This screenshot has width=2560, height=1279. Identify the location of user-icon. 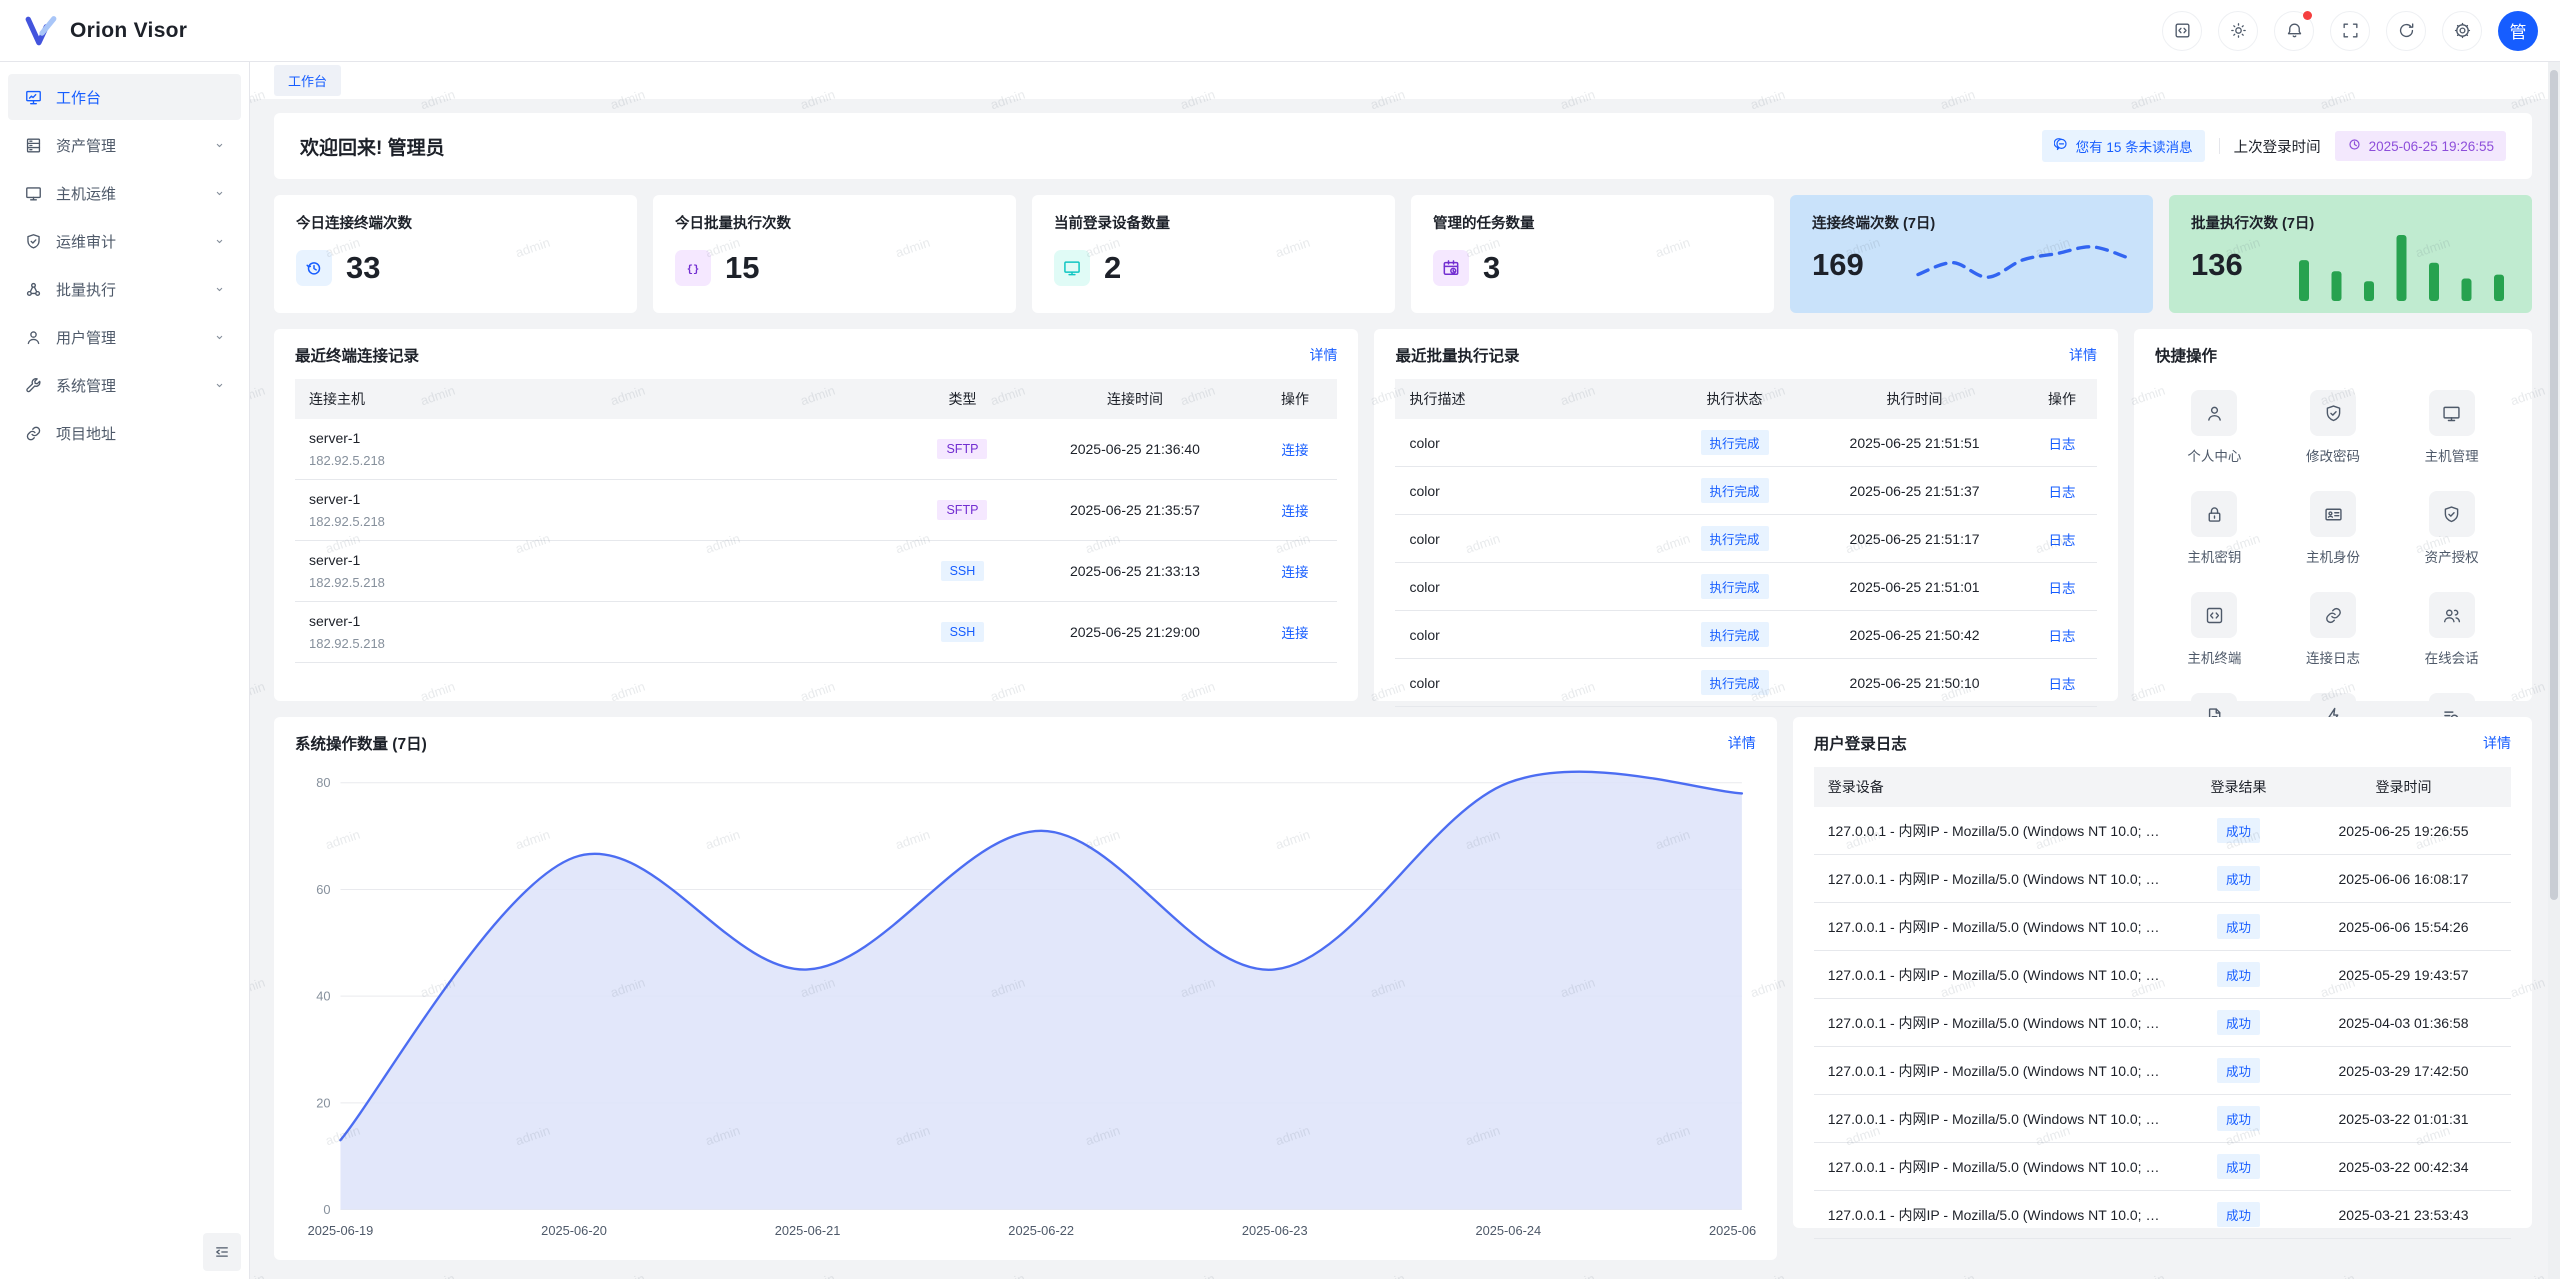
(2214, 413).